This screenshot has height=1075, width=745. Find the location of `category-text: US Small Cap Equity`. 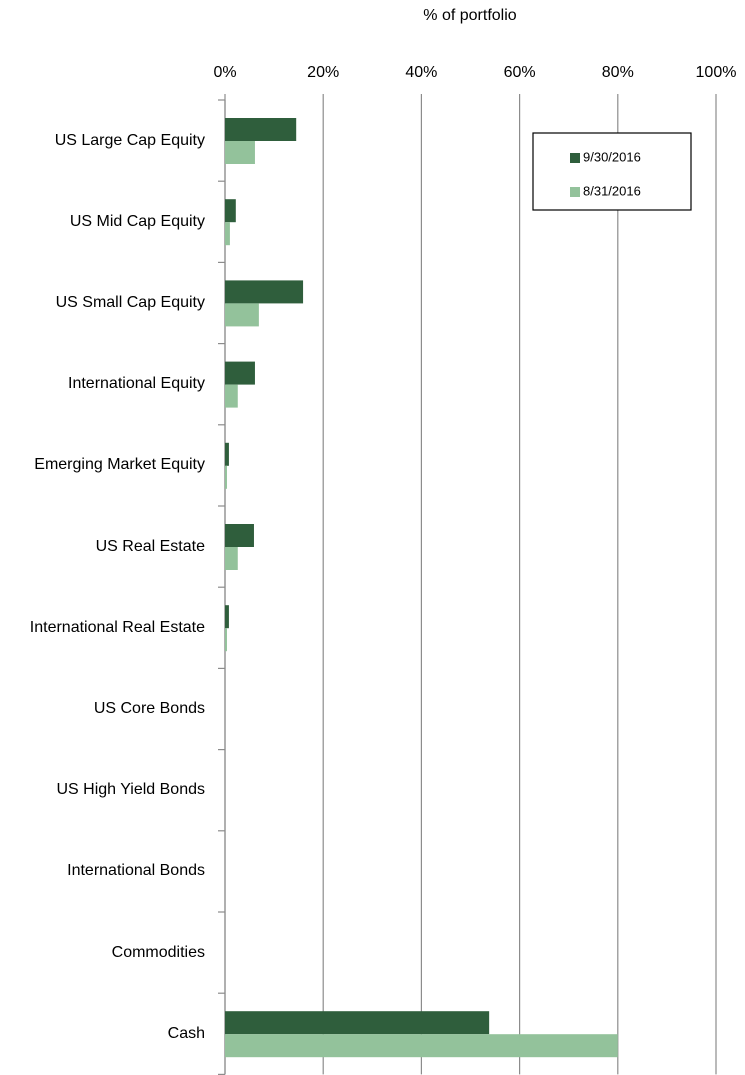

category-text: US Small Cap Equity is located at coordinates (130, 302).